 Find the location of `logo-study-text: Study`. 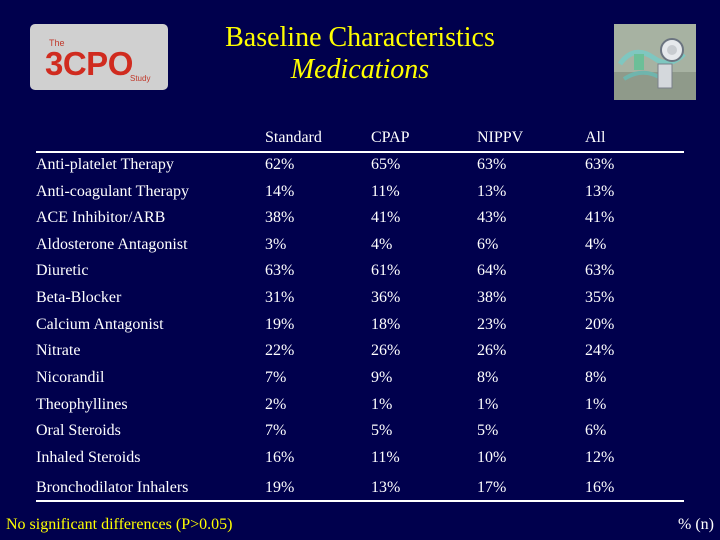

logo-study-text: Study is located at coordinates (140, 78).